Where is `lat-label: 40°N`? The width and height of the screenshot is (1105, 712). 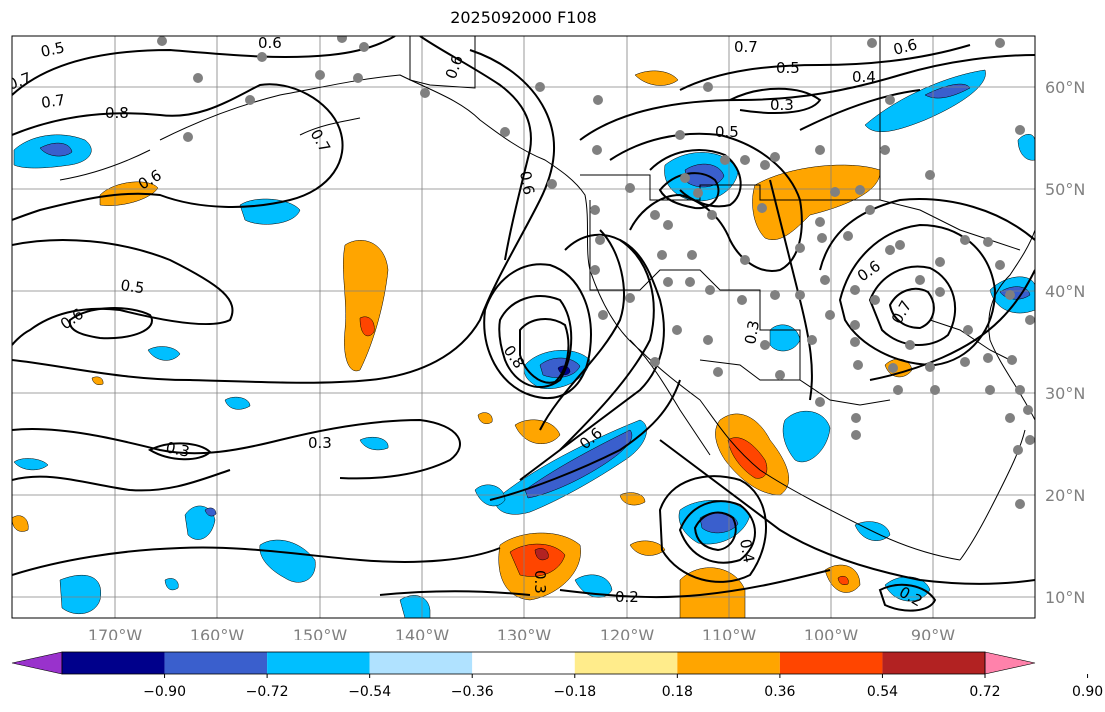
lat-label: 40°N is located at coordinates (1065, 291).